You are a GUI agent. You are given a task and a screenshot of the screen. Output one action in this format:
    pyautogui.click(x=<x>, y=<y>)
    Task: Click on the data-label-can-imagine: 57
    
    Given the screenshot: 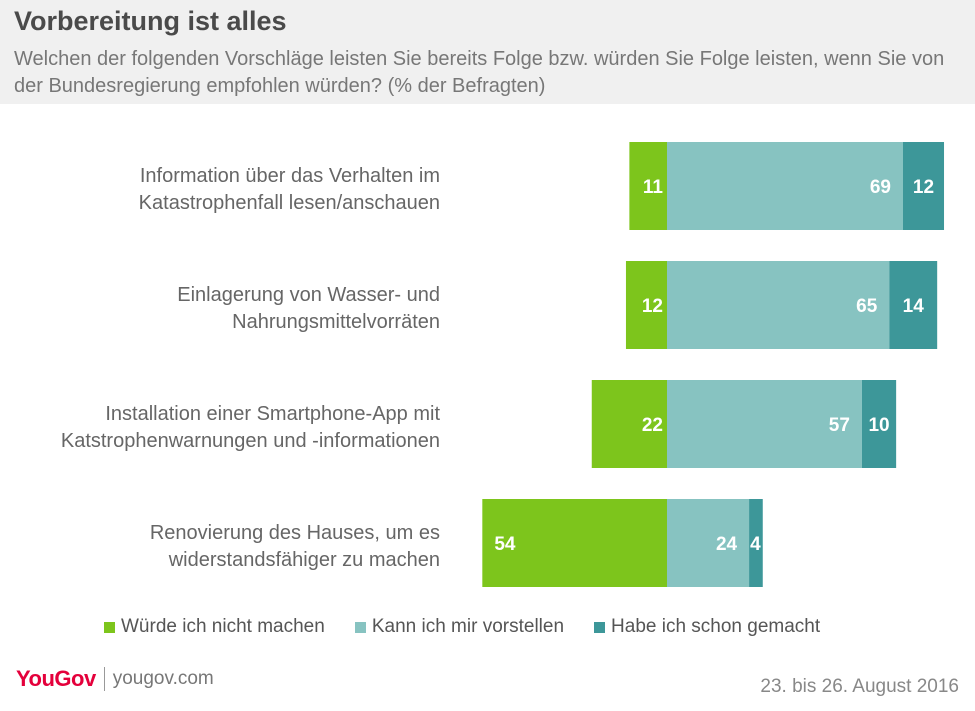 What is the action you would take?
    pyautogui.click(x=839, y=425)
    